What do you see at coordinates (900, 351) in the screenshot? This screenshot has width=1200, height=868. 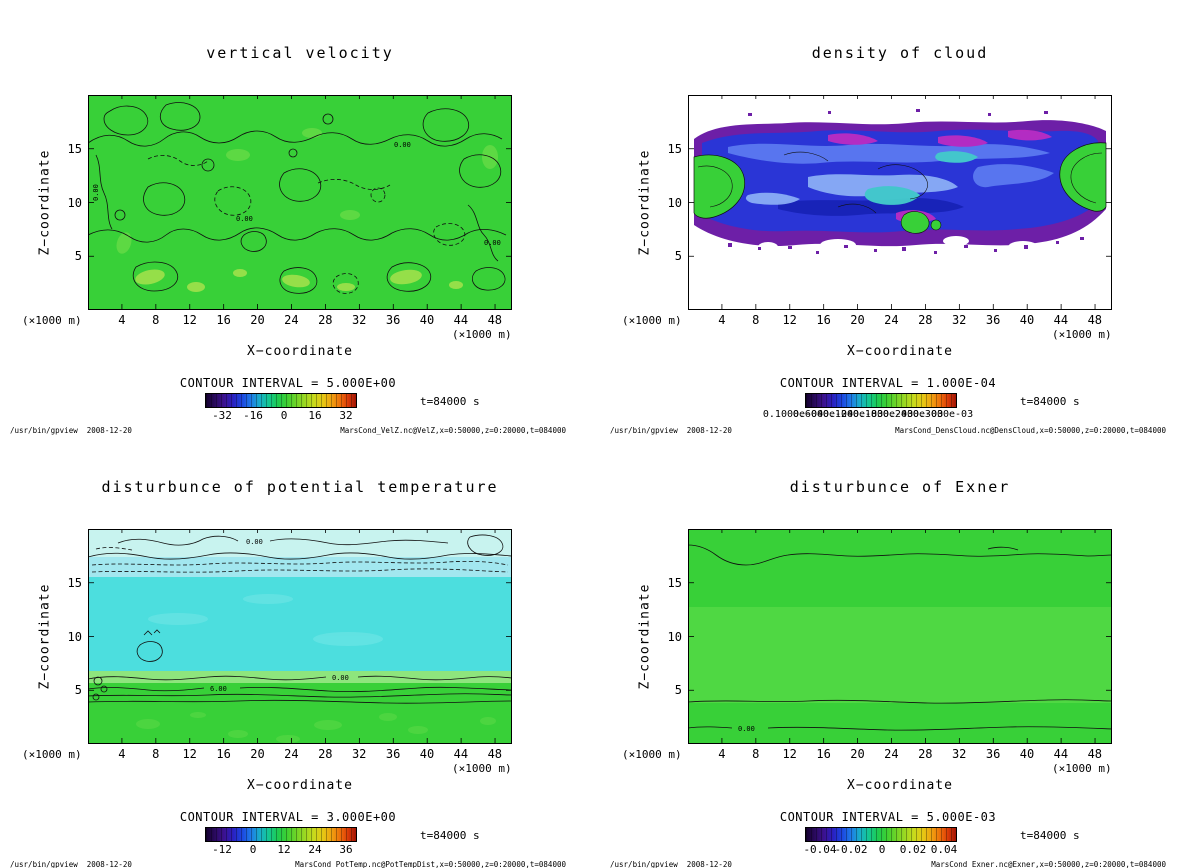 I see `x-axis-label: X−coordinate` at bounding box center [900, 351].